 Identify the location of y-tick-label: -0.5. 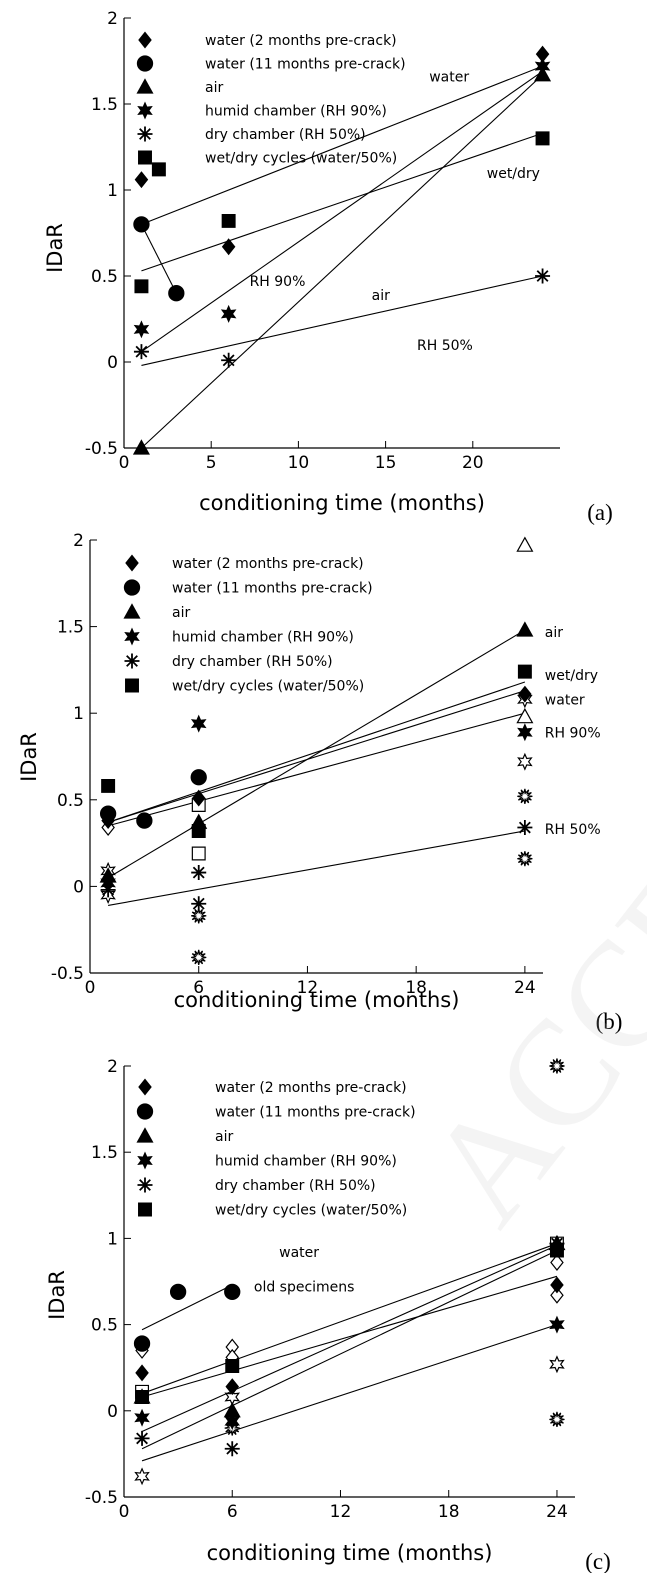
(101, 1498).